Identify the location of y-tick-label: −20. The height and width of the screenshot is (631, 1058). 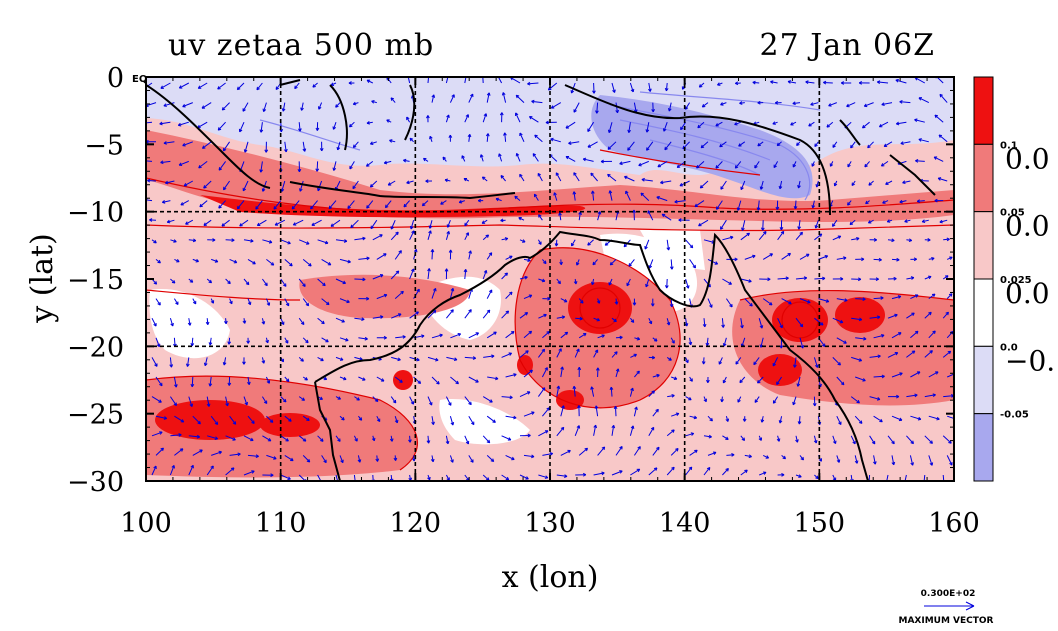
(95, 347).